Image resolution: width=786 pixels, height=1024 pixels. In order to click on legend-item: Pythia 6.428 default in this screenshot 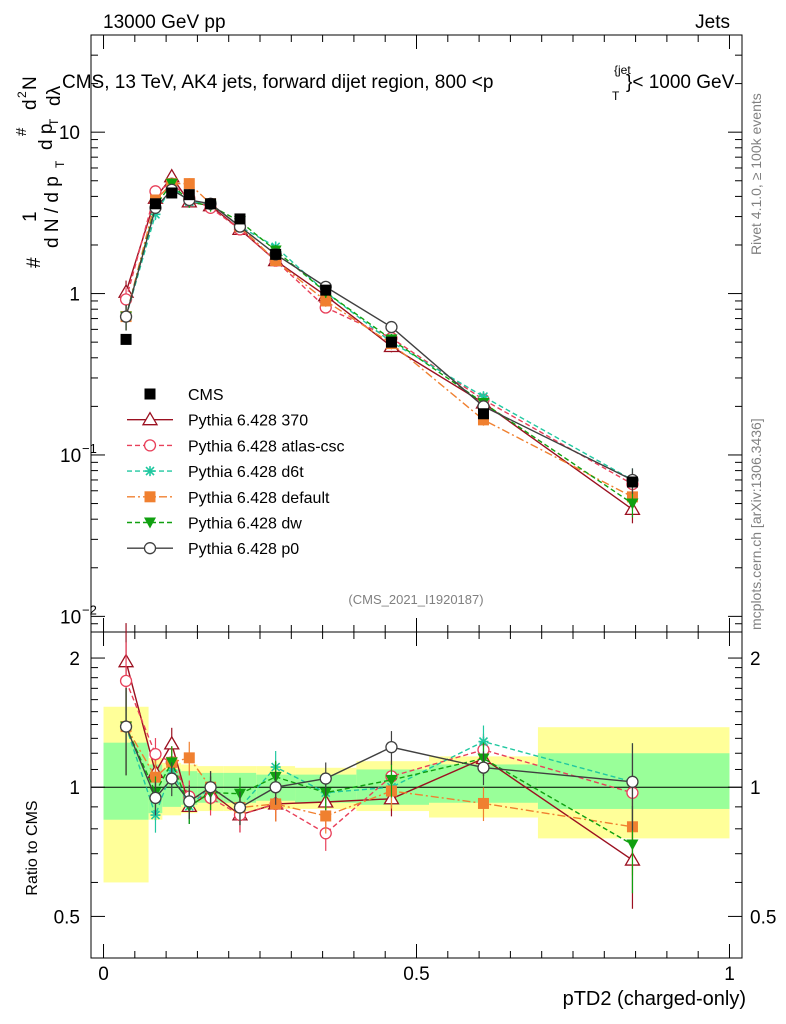, I will do `click(228, 498)`.